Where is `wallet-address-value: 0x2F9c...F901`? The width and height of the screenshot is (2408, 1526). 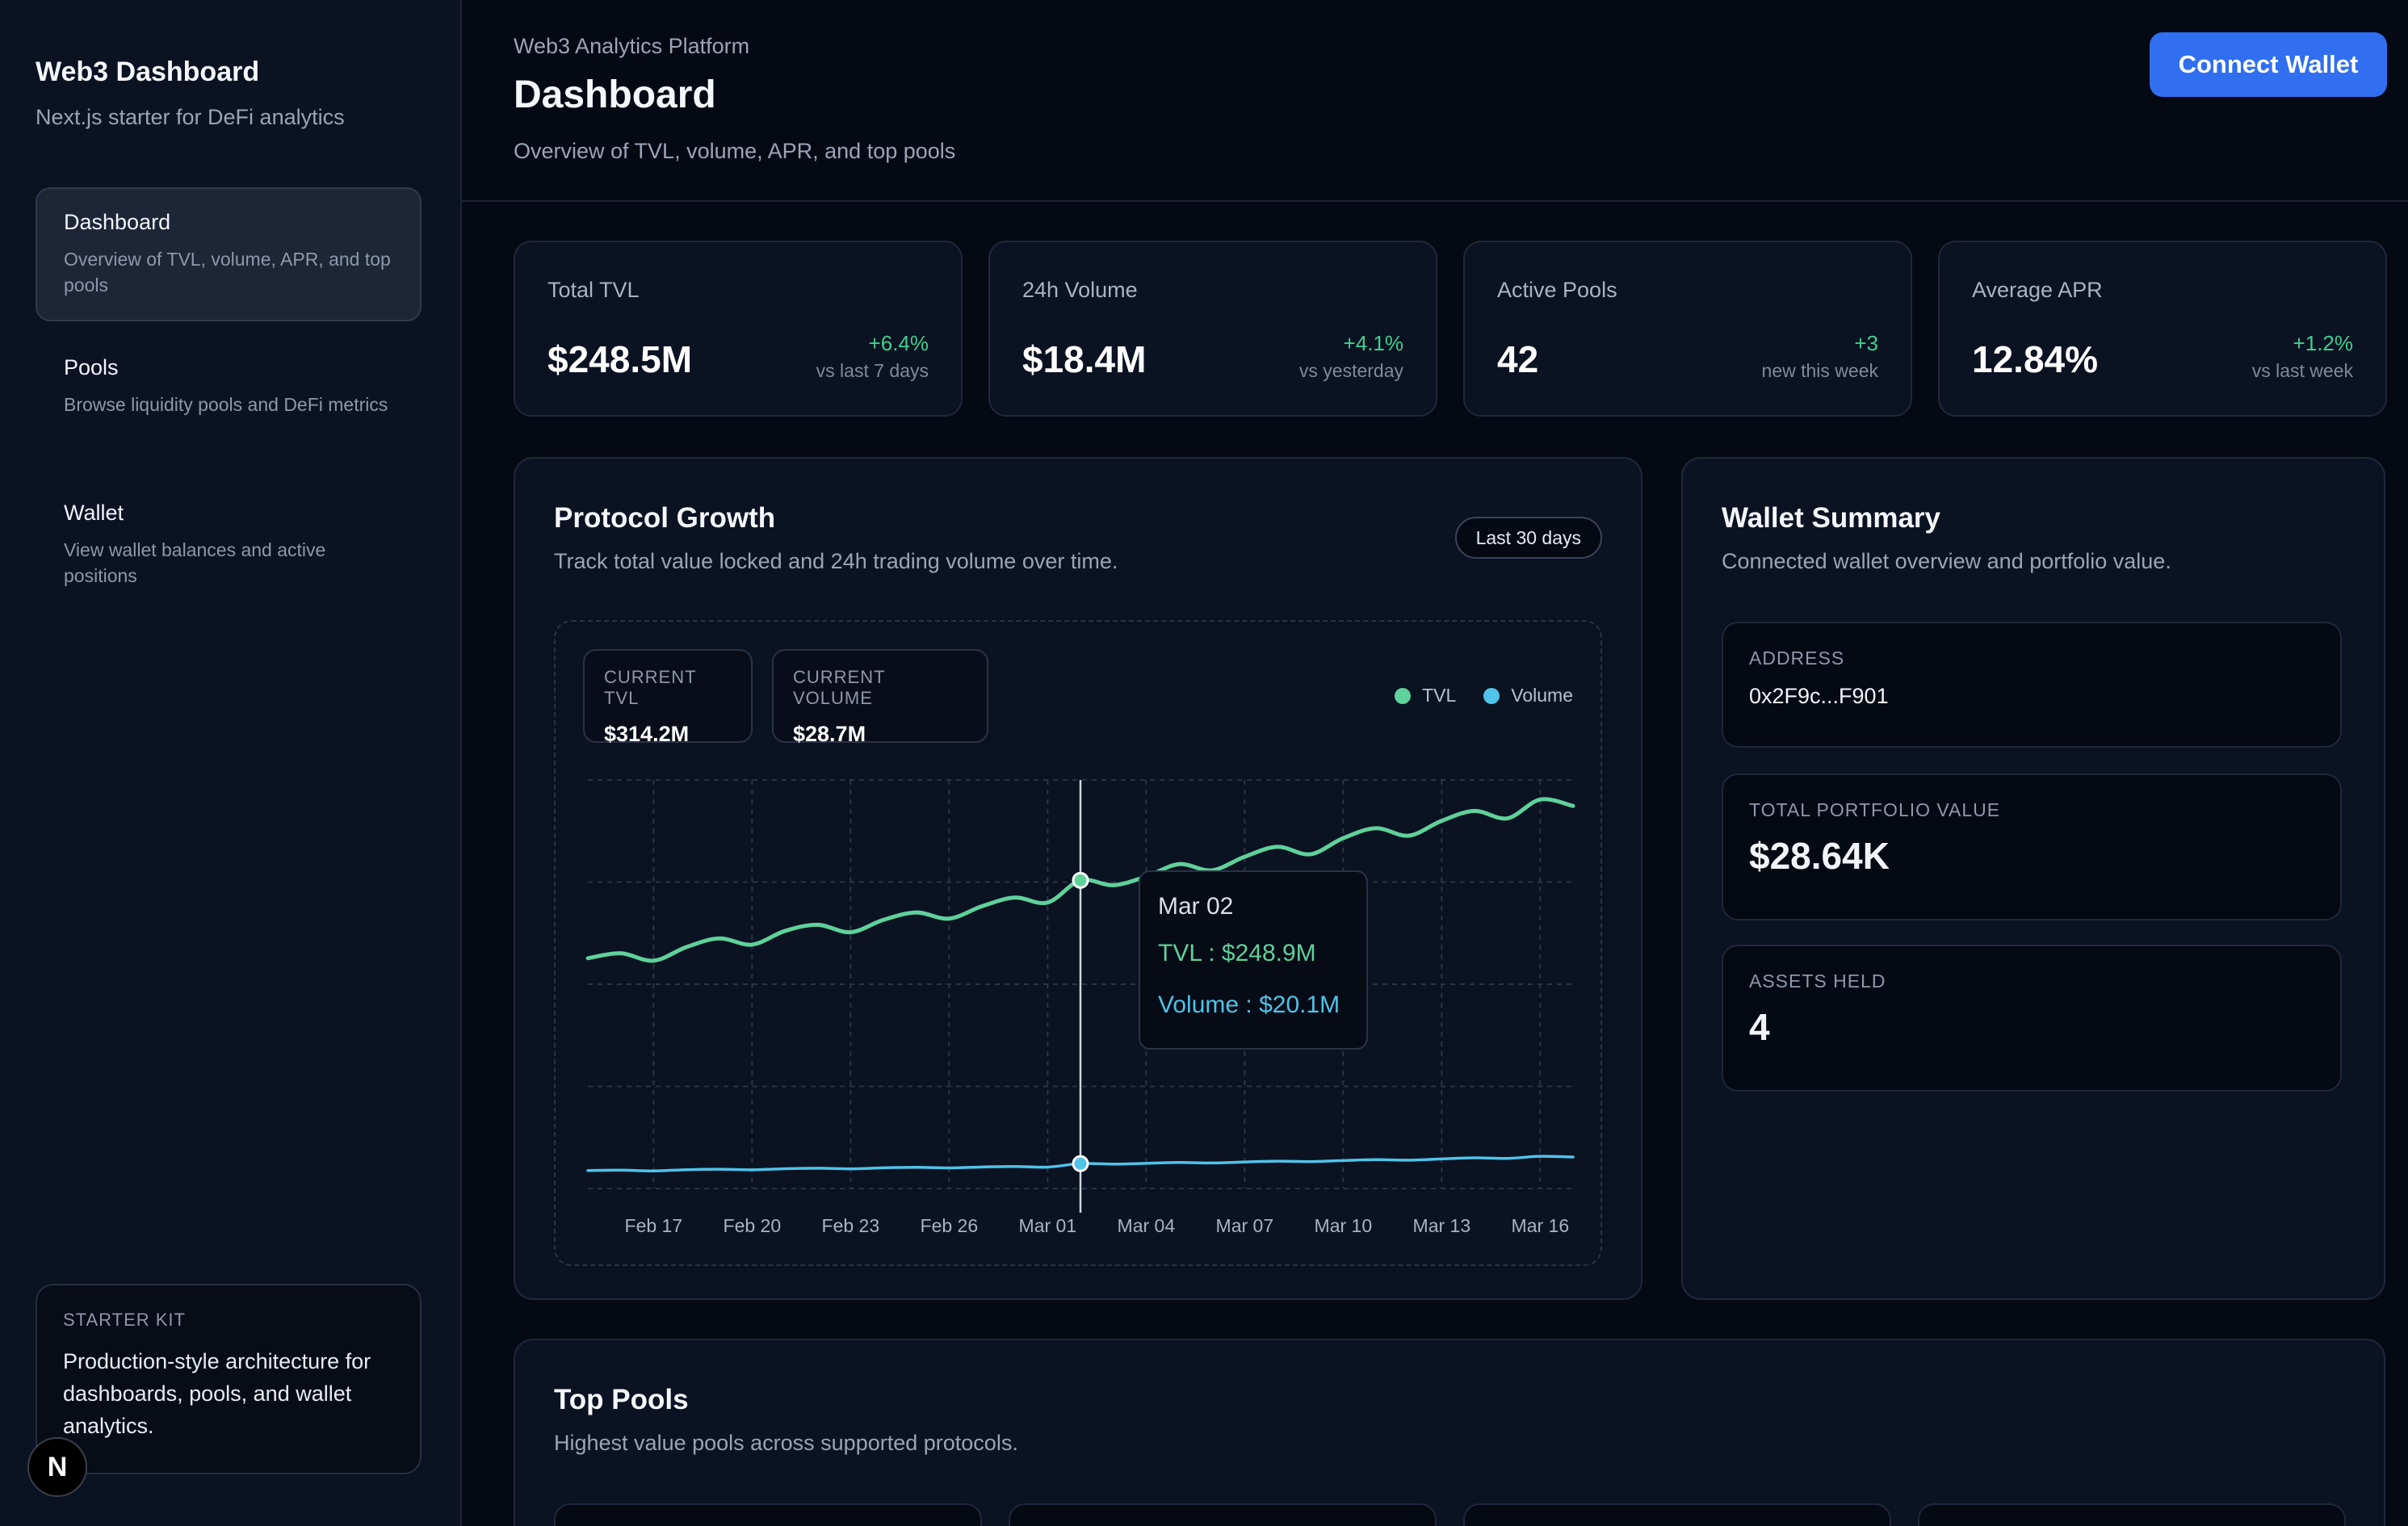 wallet-address-value: 0x2F9c...F901 is located at coordinates (1819, 696).